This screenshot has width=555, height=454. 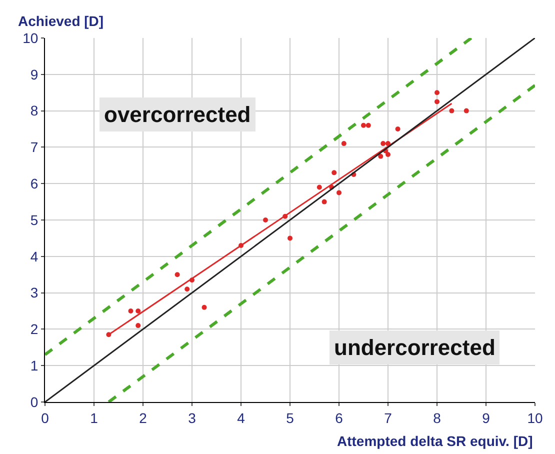 I want to click on x-tick-label: 2, so click(x=143, y=418).